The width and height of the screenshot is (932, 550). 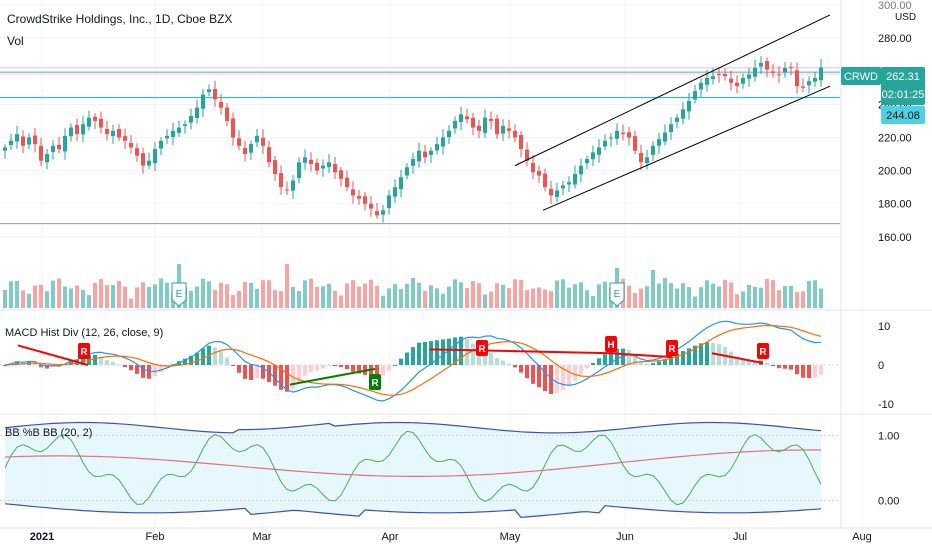 What do you see at coordinates (262, 537) in the screenshot?
I see `date-tick-label: Mar` at bounding box center [262, 537].